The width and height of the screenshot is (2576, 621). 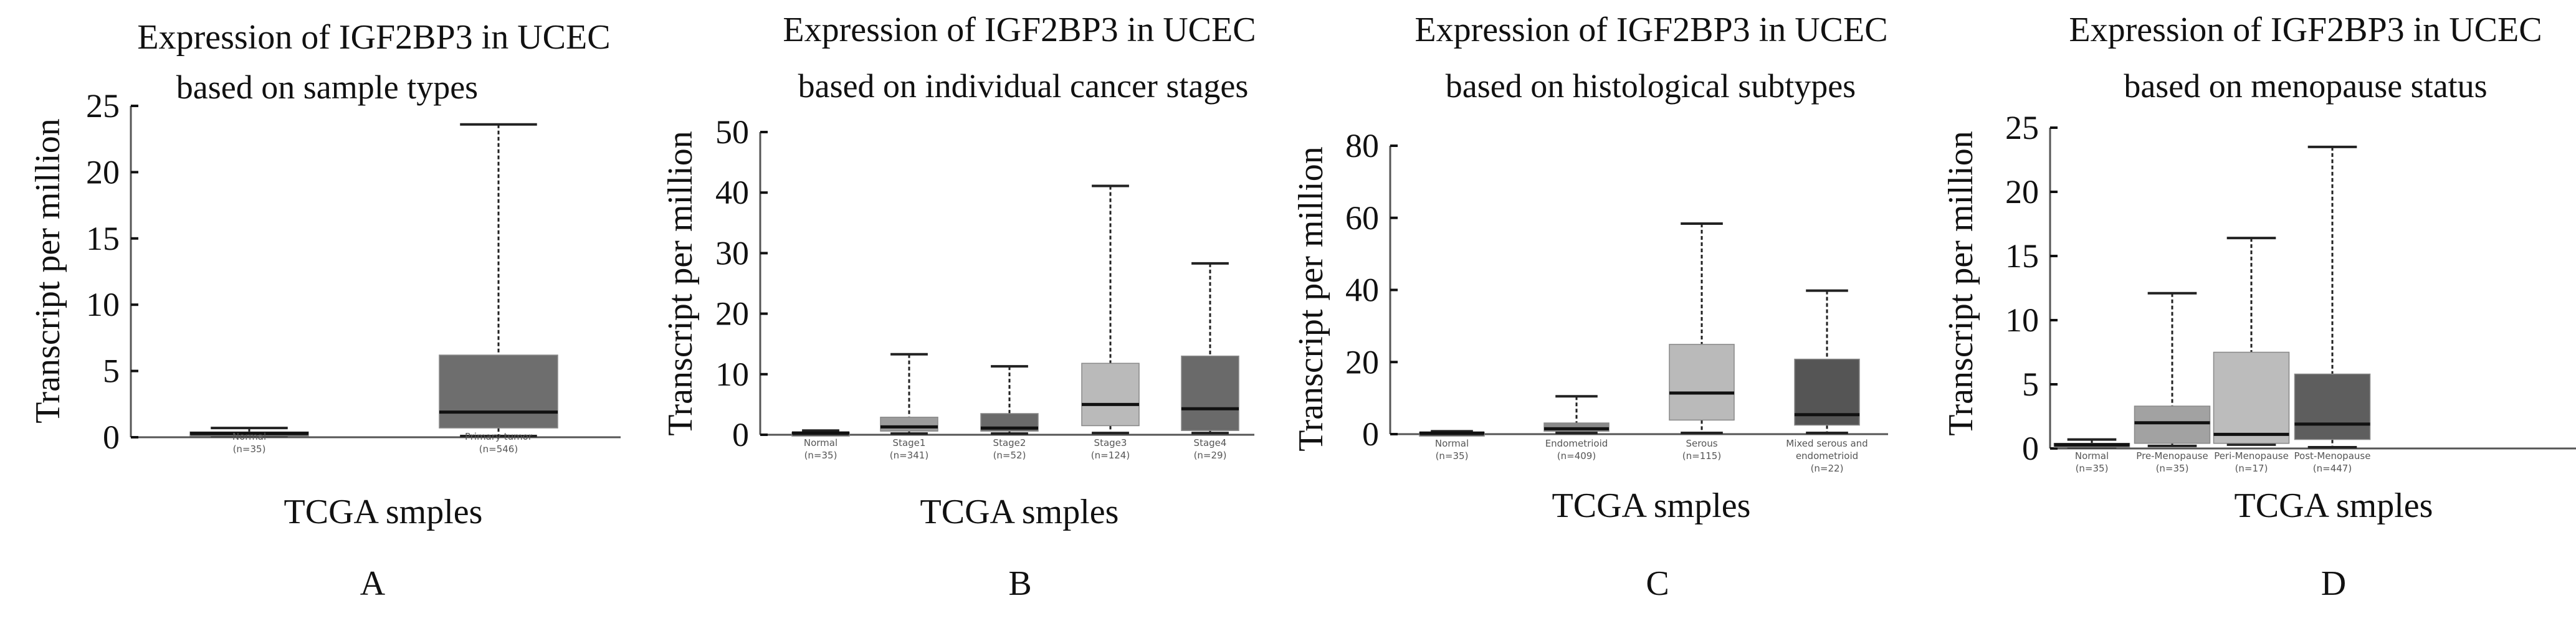 I want to click on x-category-count: (n=22), so click(x=1827, y=468).